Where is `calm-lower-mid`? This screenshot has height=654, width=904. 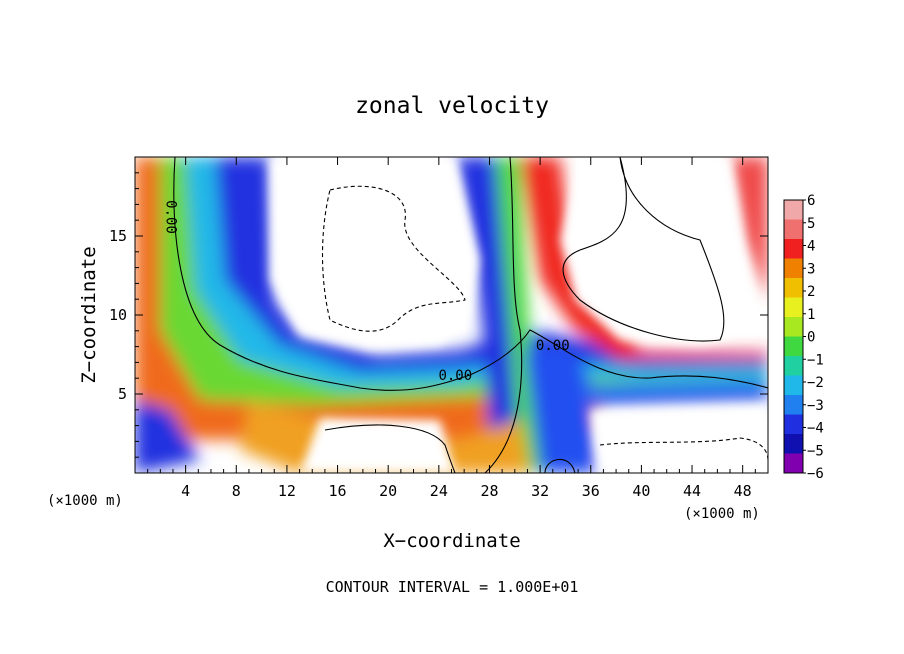 calm-lower-mid is located at coordinates (377, 445).